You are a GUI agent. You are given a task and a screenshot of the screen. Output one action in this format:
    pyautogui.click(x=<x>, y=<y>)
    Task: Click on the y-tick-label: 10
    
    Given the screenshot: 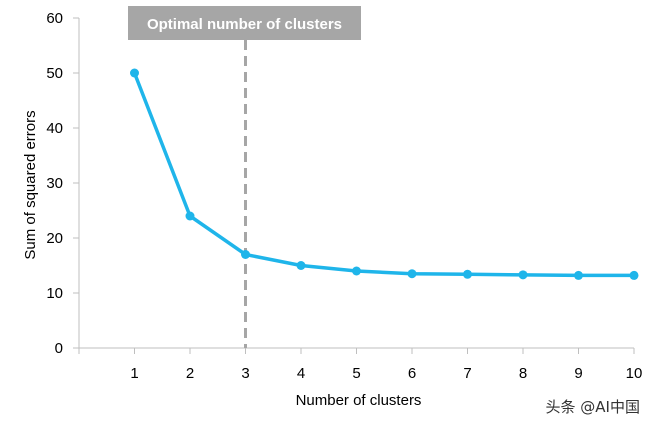 What is the action you would take?
    pyautogui.click(x=54, y=293)
    